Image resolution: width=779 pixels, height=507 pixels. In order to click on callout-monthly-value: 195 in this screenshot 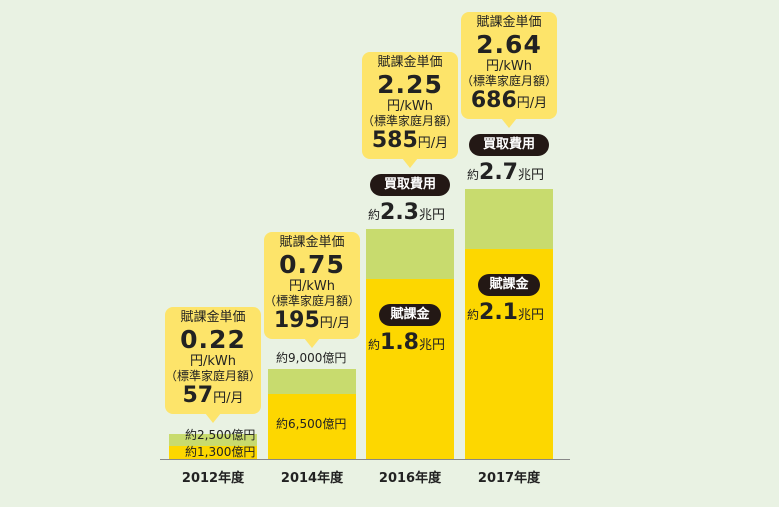, I will do `click(296, 321)`.